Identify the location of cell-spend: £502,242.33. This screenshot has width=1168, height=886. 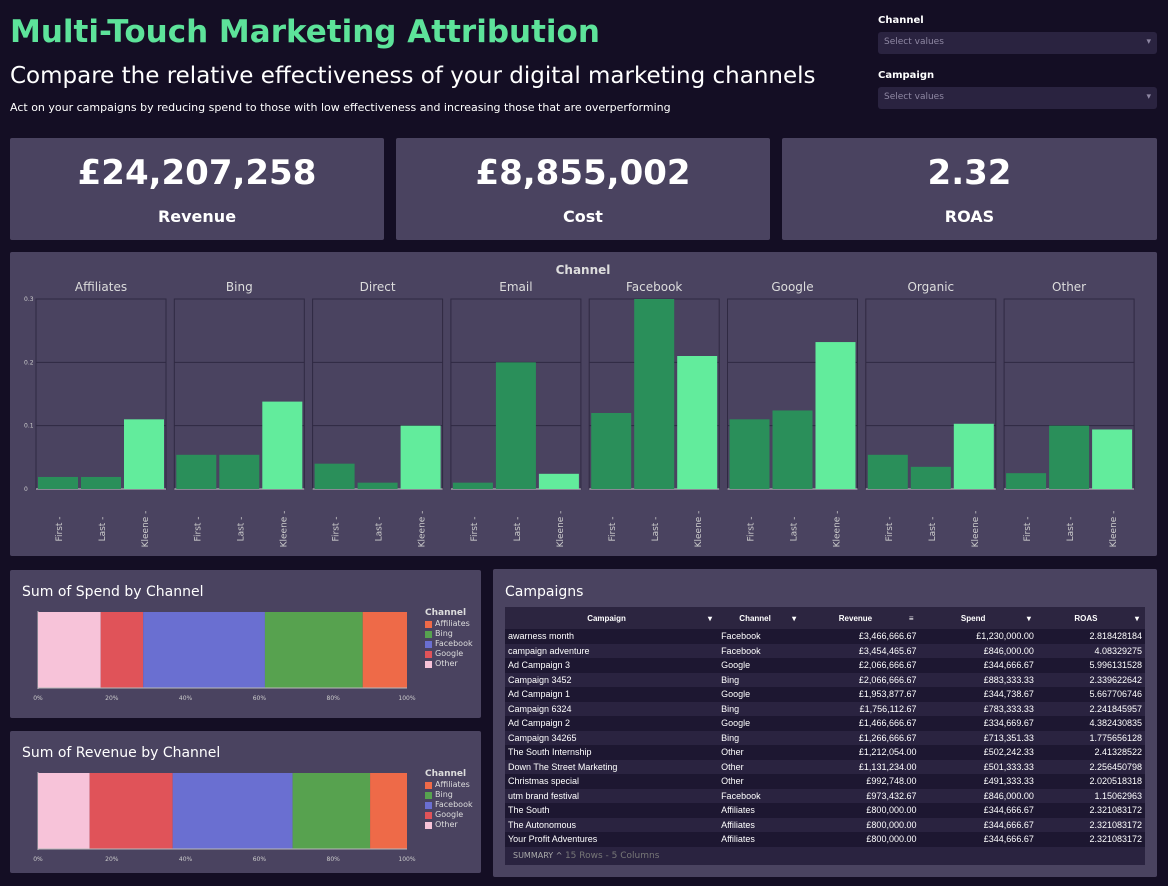
(978, 752).